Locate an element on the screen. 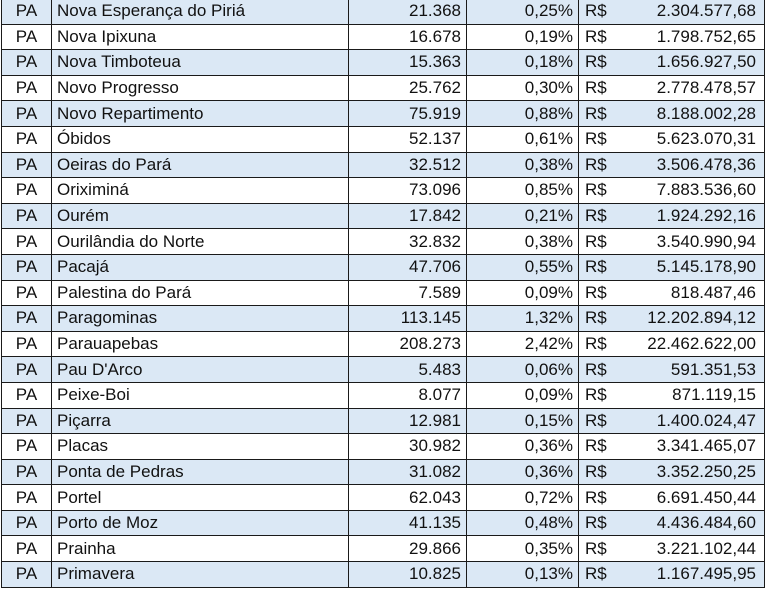 The image size is (766, 597). population-cell: 12.981 is located at coordinates (407, 421).